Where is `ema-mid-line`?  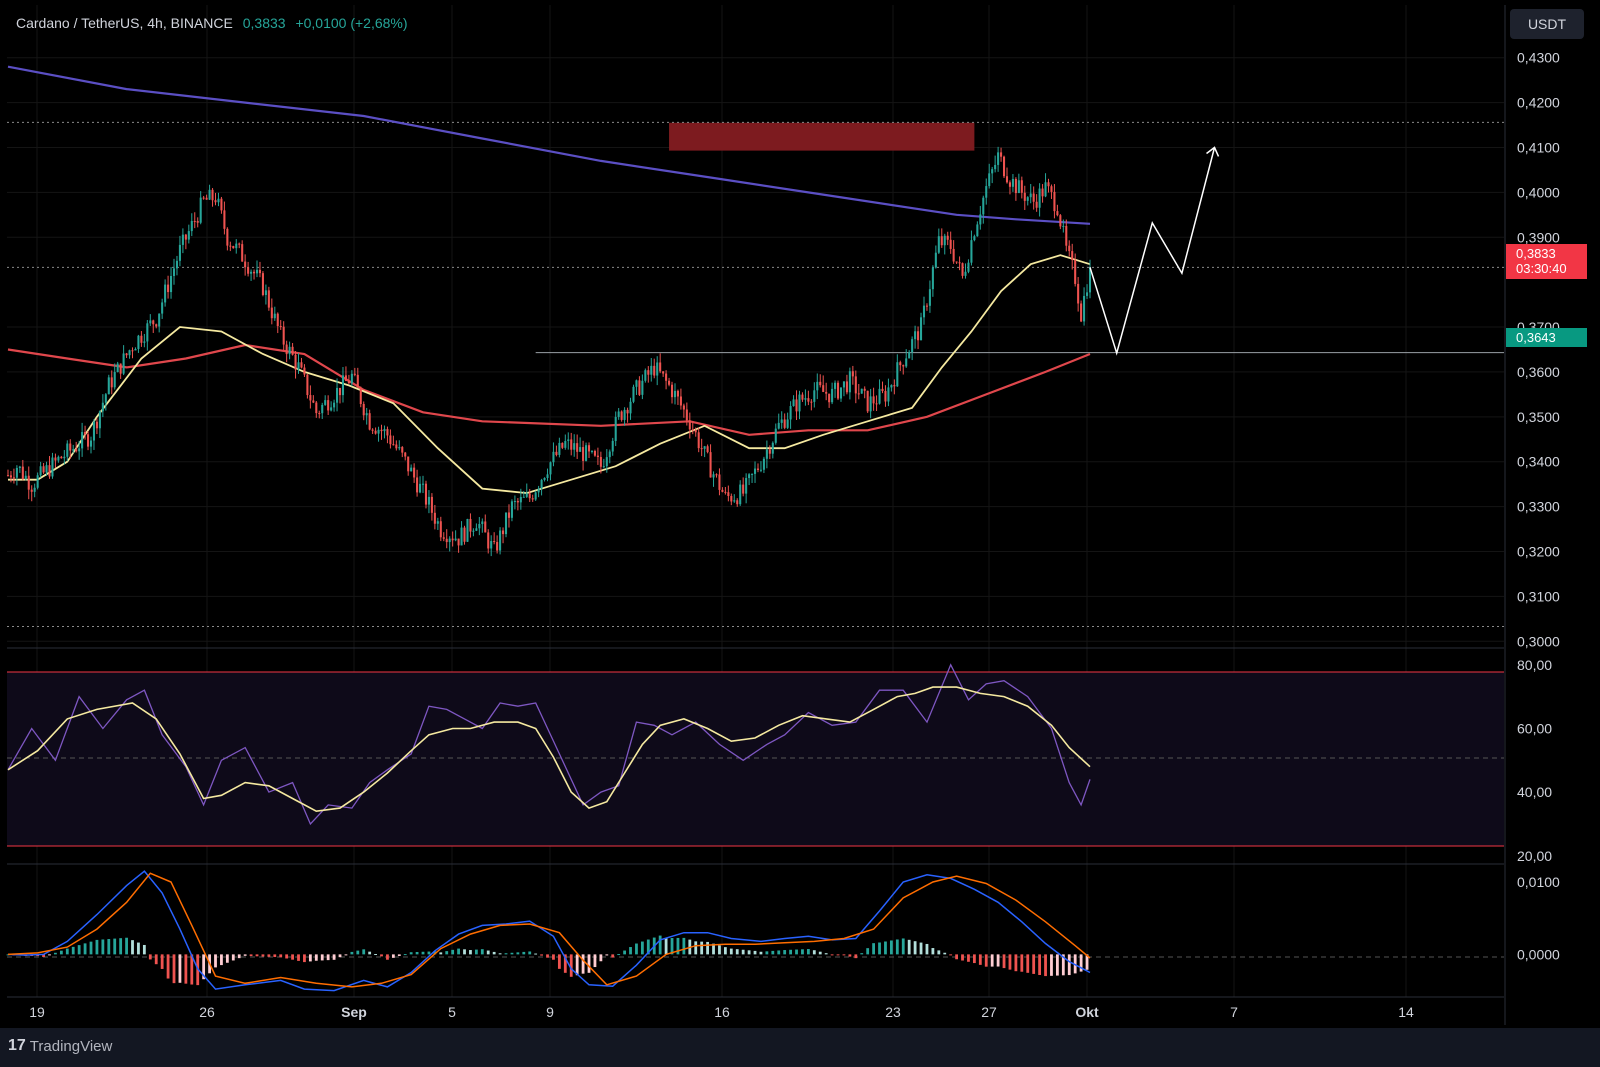
ema-mid-line is located at coordinates (549, 389).